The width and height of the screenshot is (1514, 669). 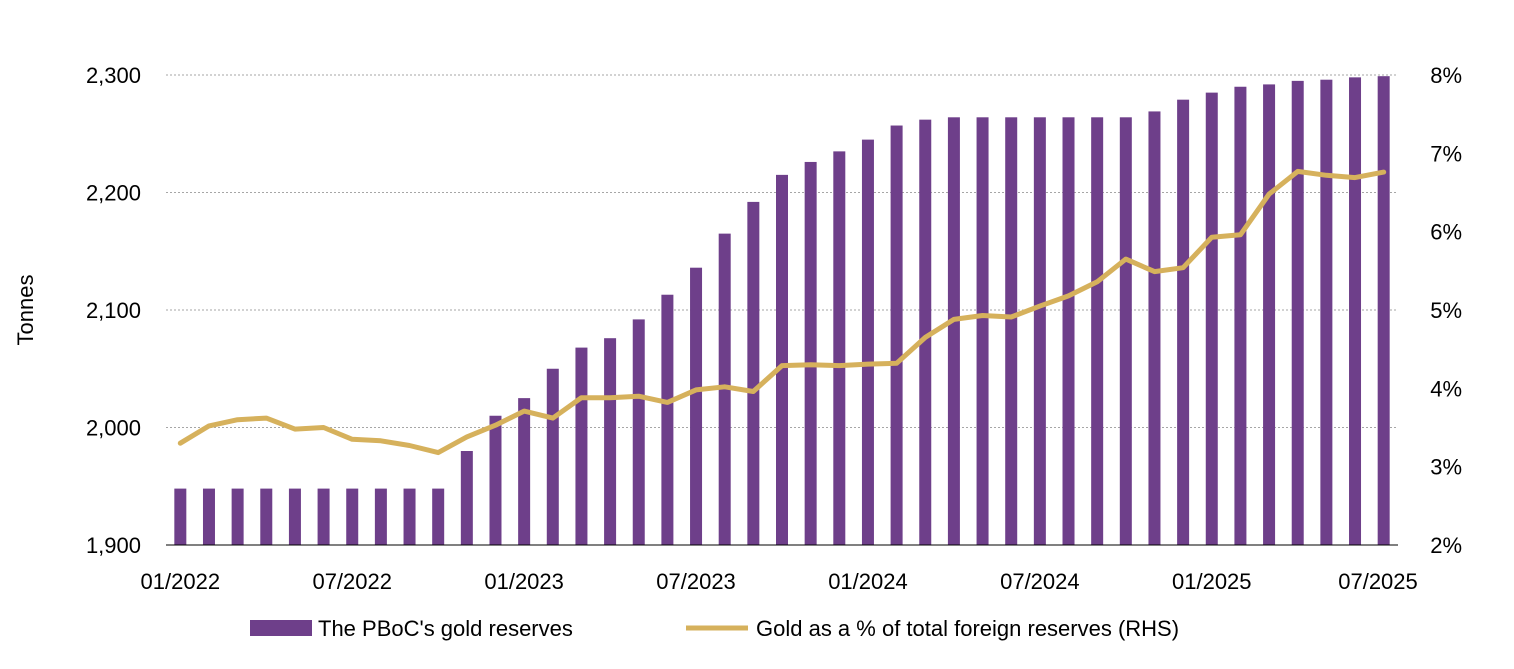 I want to click on y2-tick-label: 4%, so click(x=1446, y=388).